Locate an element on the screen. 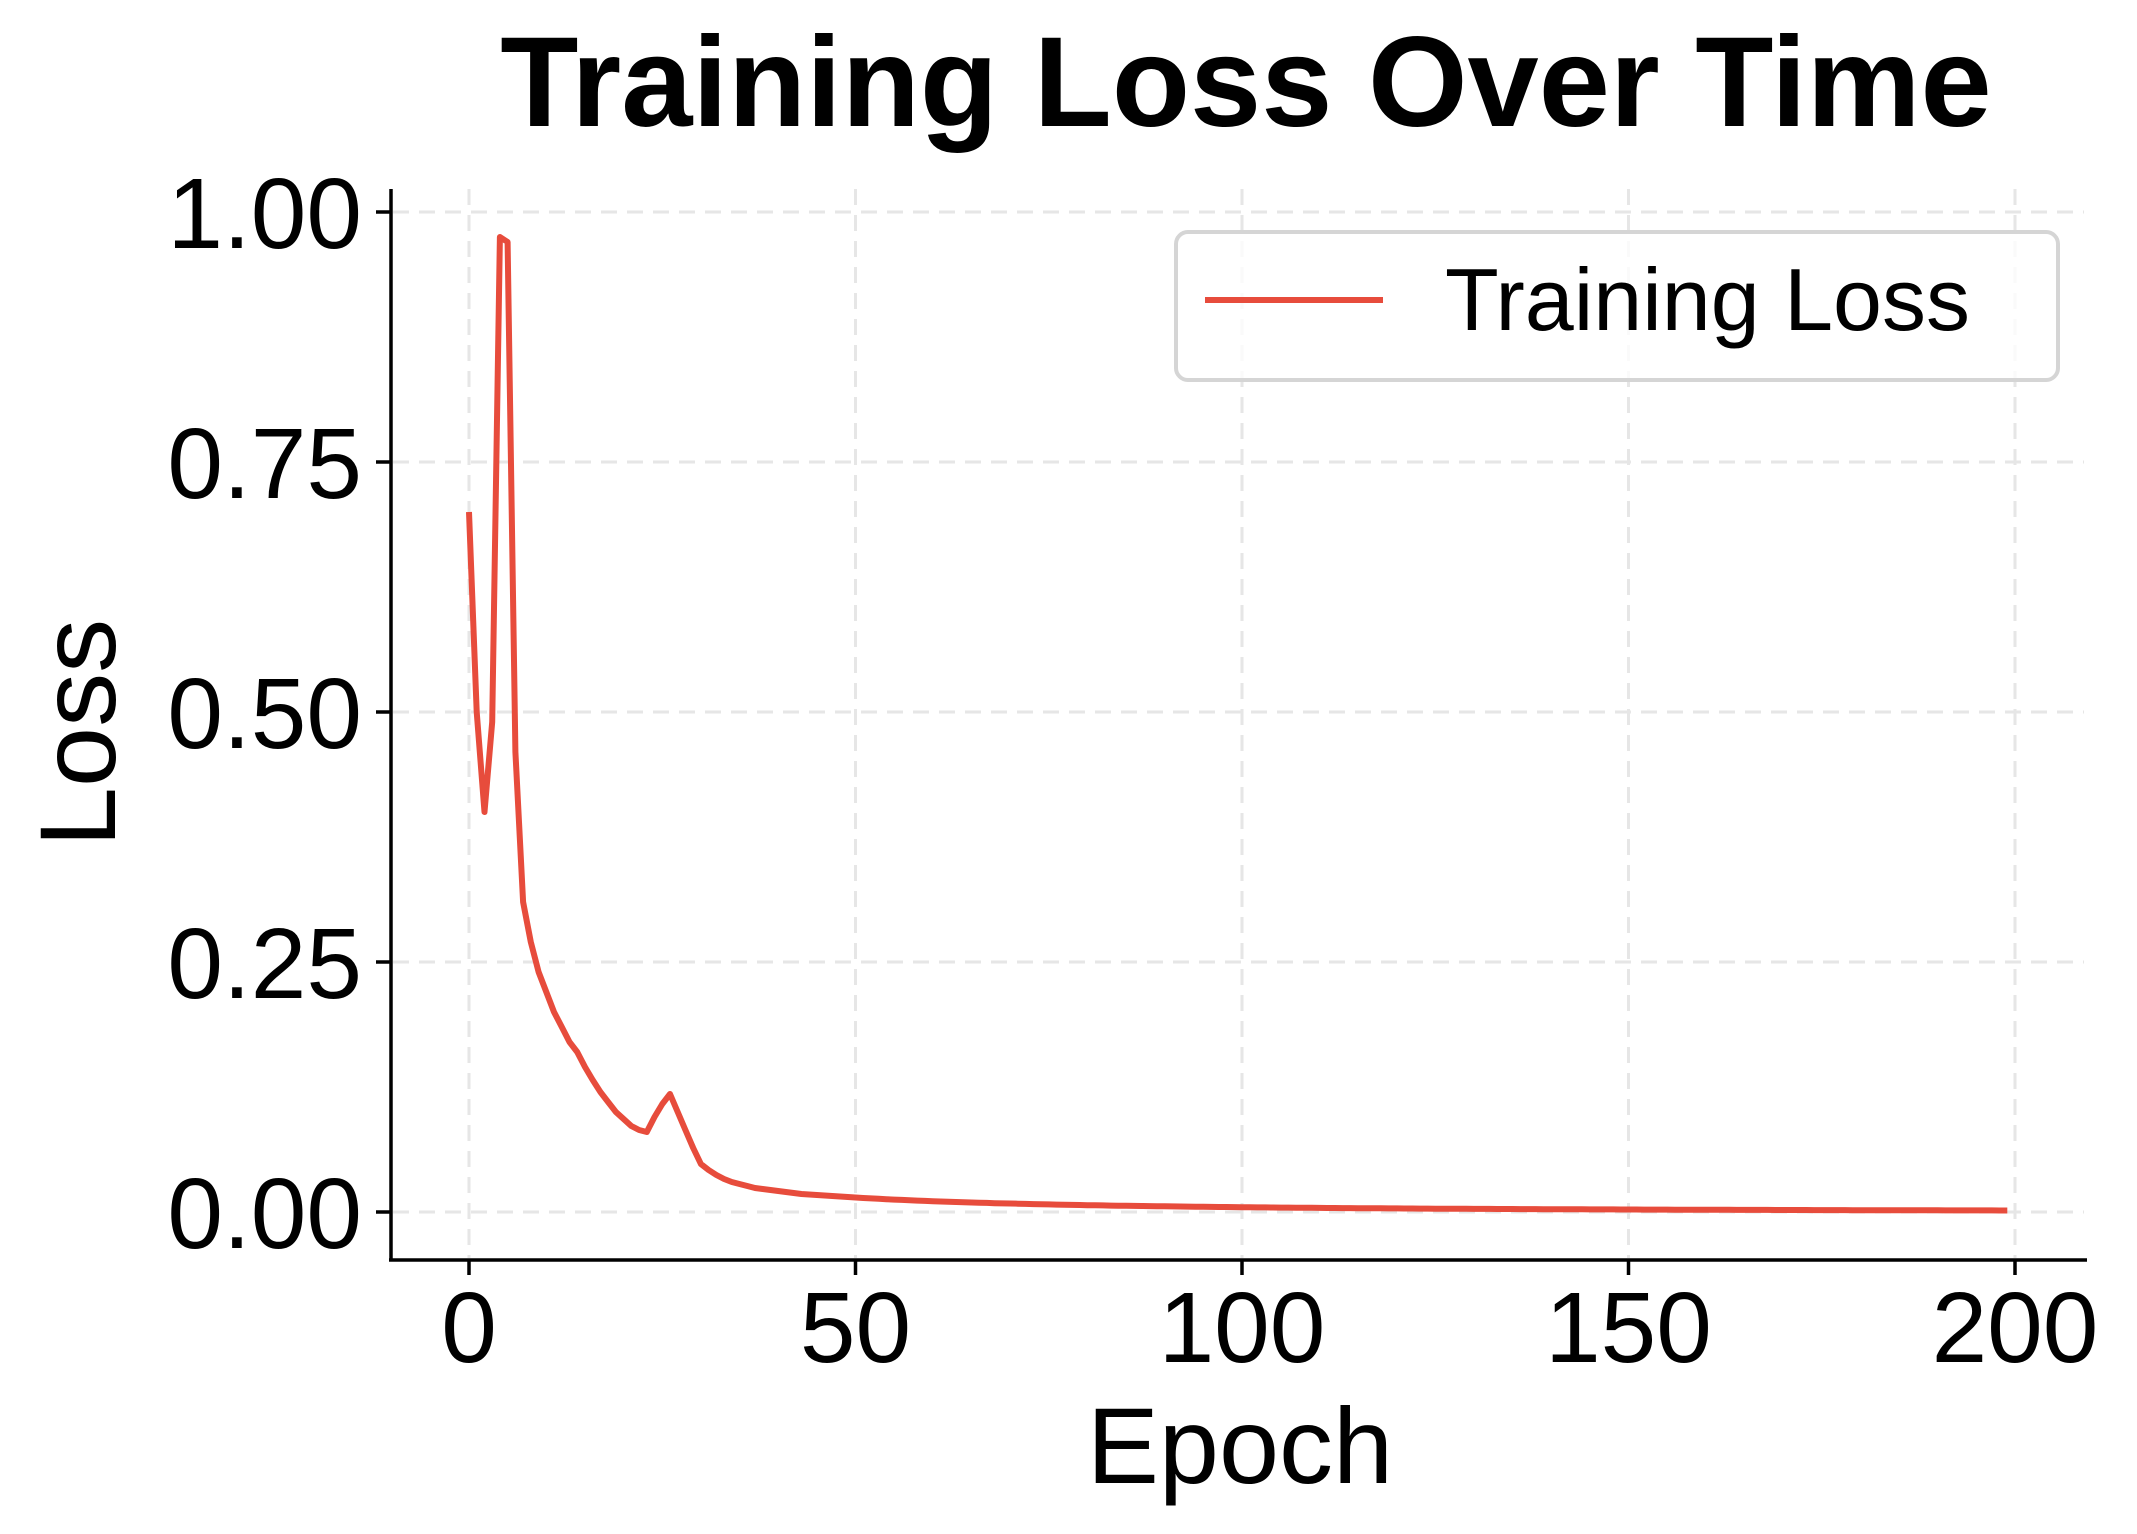  y-tick-label: 1.00 is located at coordinates (264, 214).